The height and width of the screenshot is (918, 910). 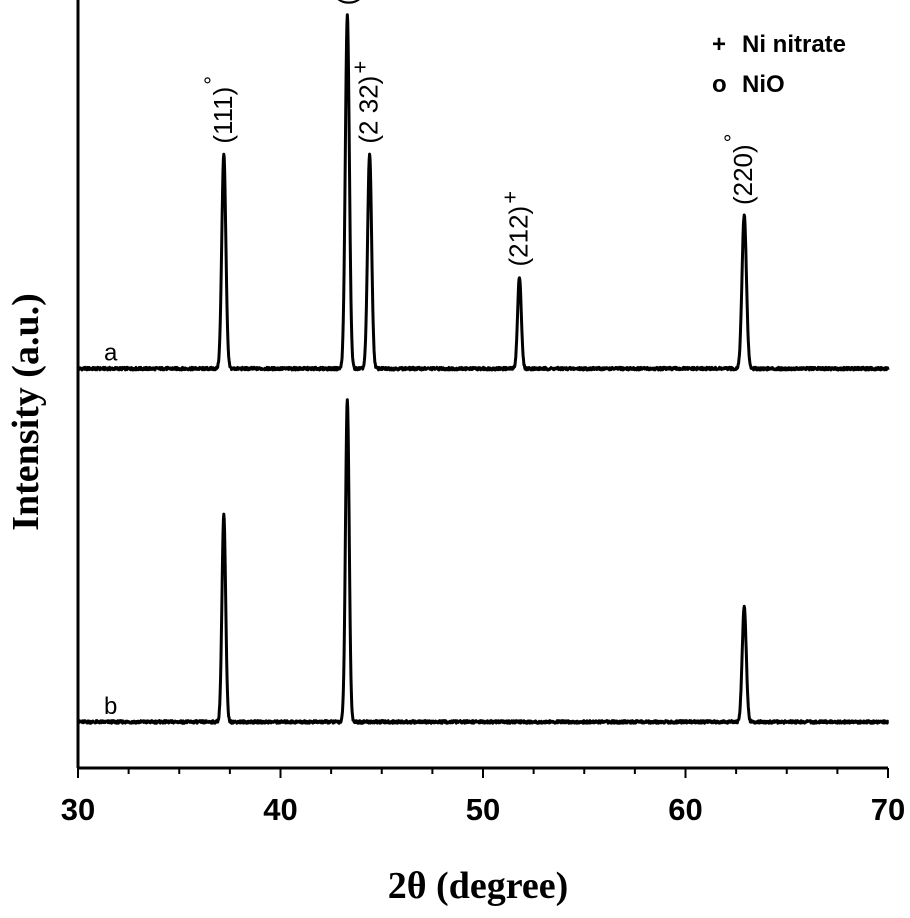 What do you see at coordinates (483, 809) in the screenshot?
I see `x-tick-label: 50` at bounding box center [483, 809].